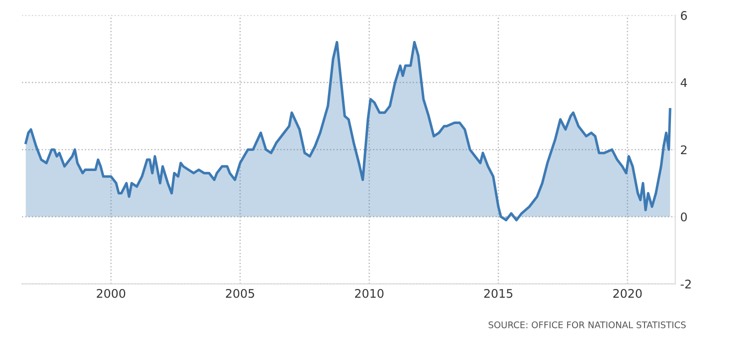 This screenshot has height=340, width=730. What do you see at coordinates (369, 293) in the screenshot?
I see `x-tick-label: 2010` at bounding box center [369, 293].